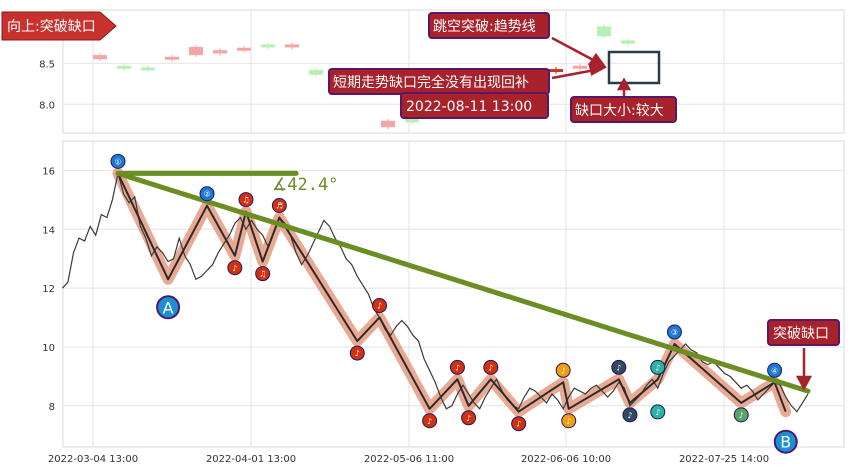 The image size is (851, 471). What do you see at coordinates (52, 407) in the screenshot?
I see `y-tick-label: 8` at bounding box center [52, 407].